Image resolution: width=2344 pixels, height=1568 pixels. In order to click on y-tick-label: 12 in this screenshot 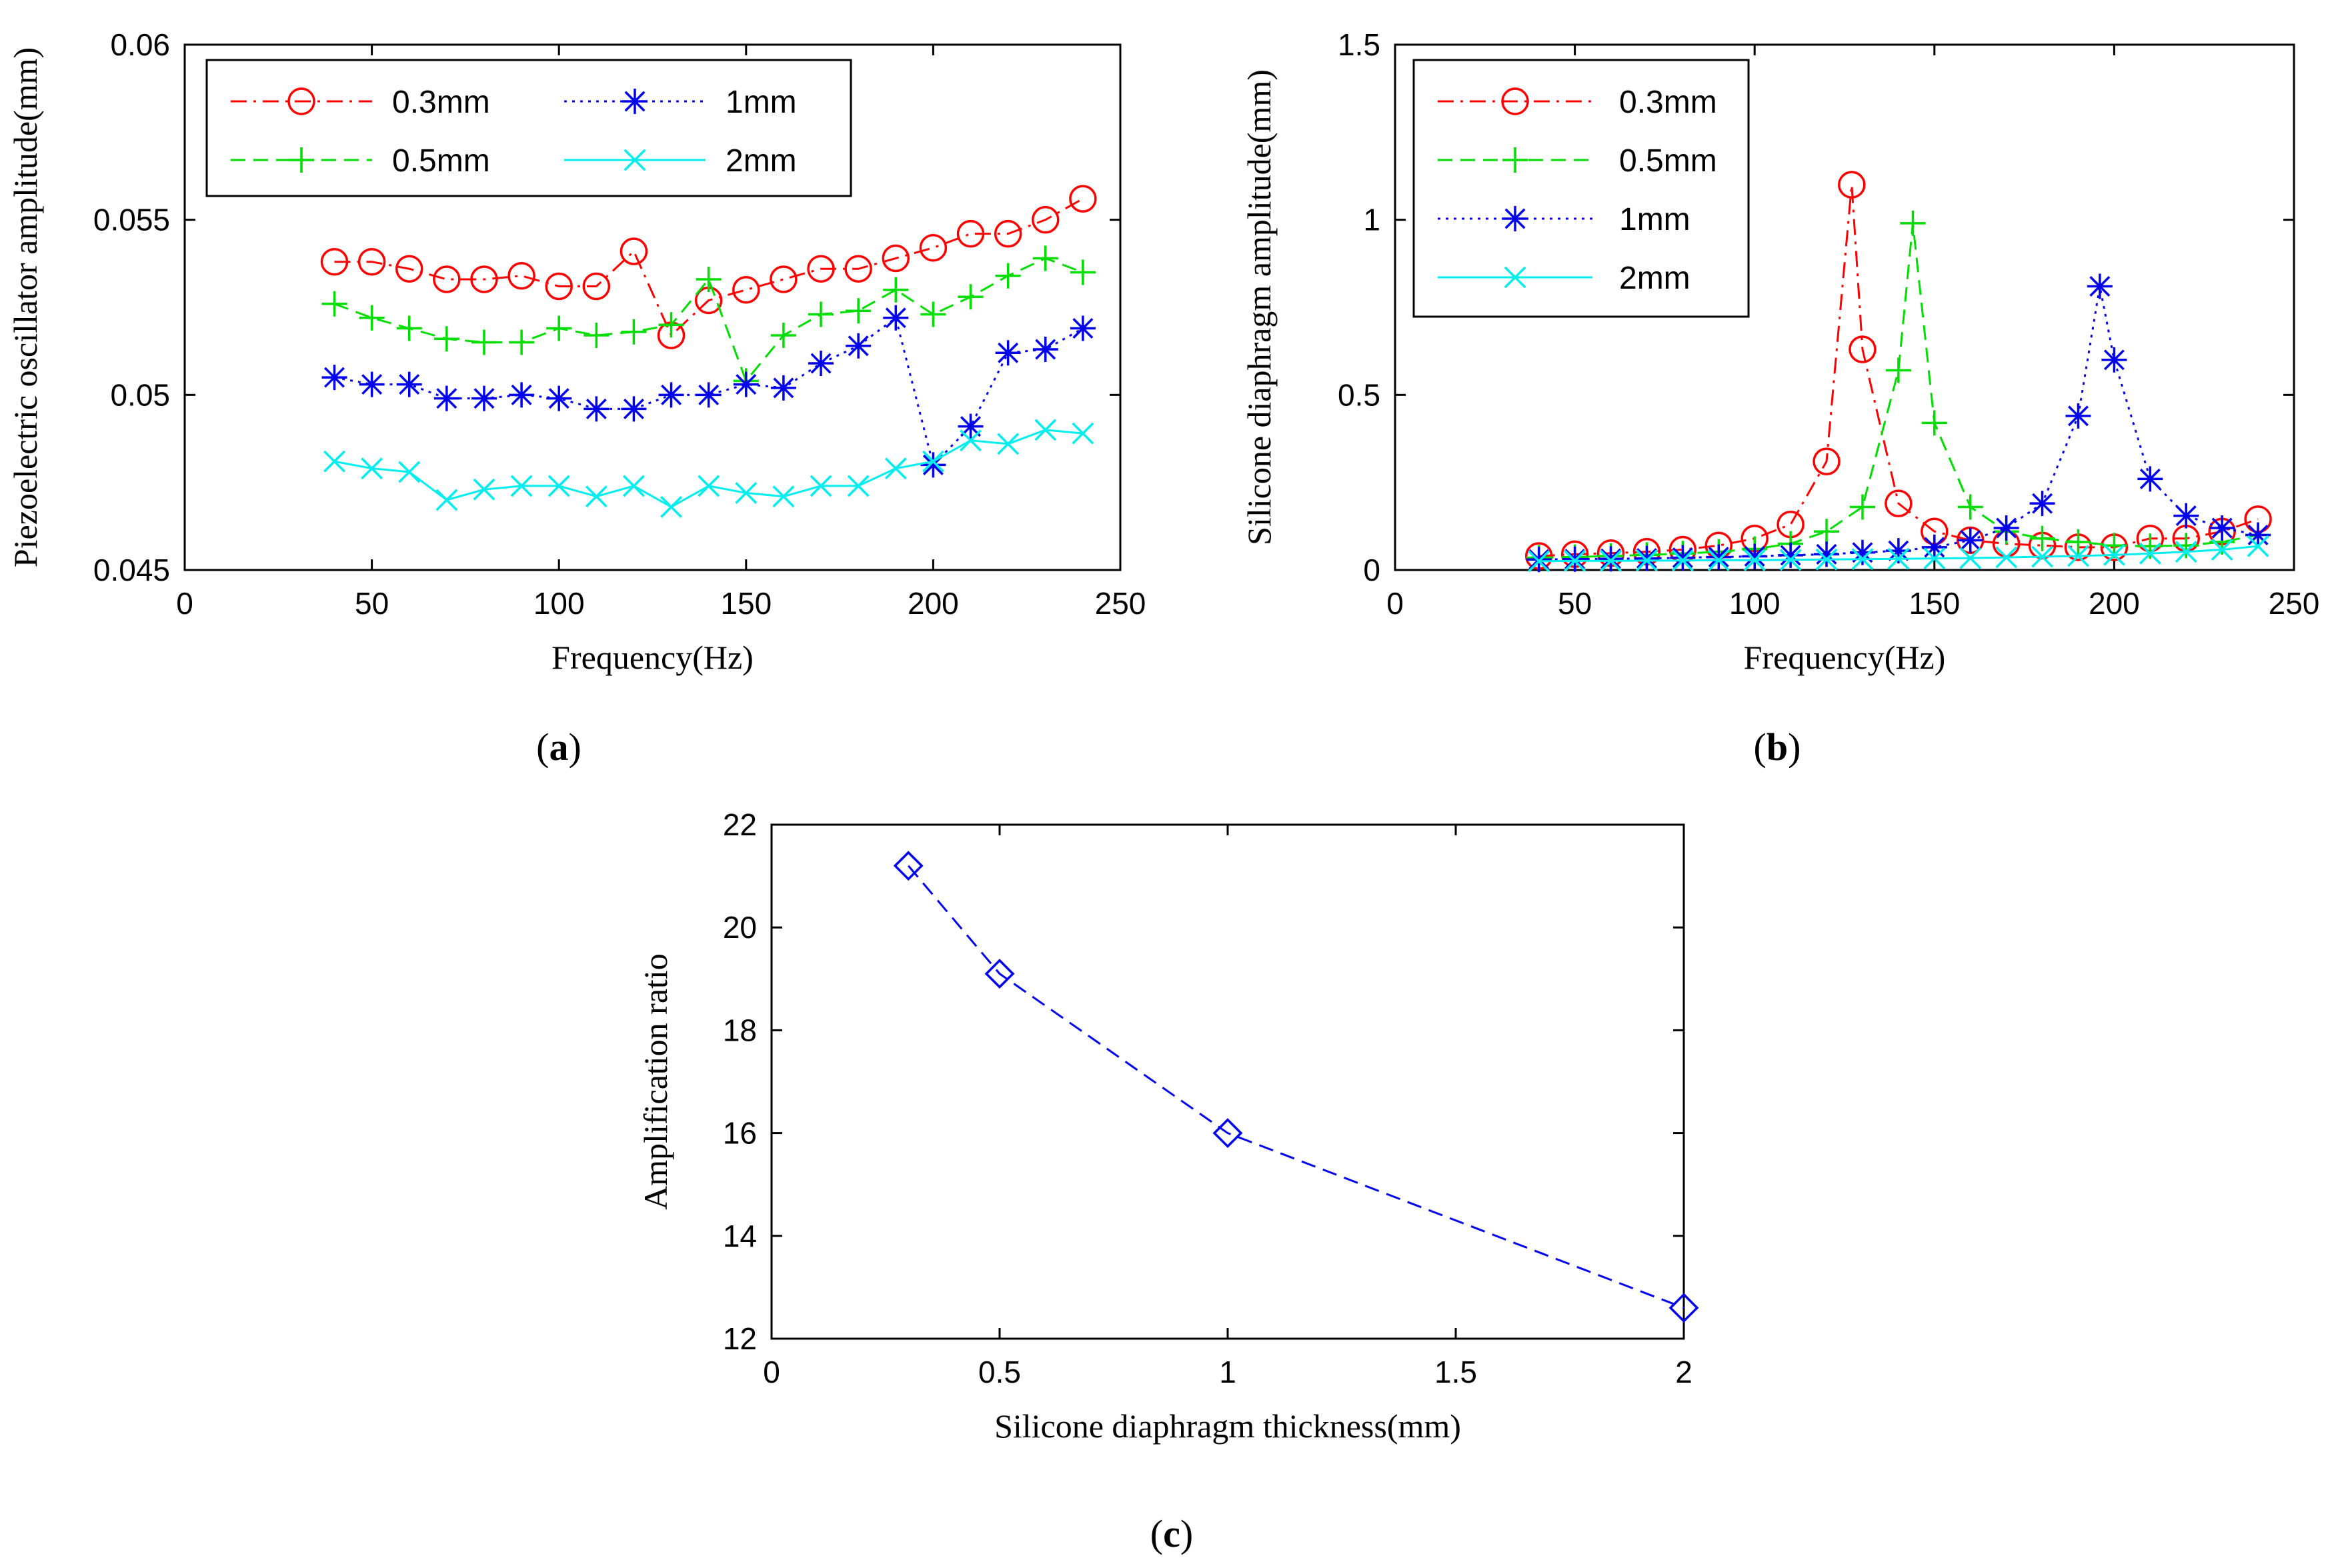, I will do `click(740, 1338)`.